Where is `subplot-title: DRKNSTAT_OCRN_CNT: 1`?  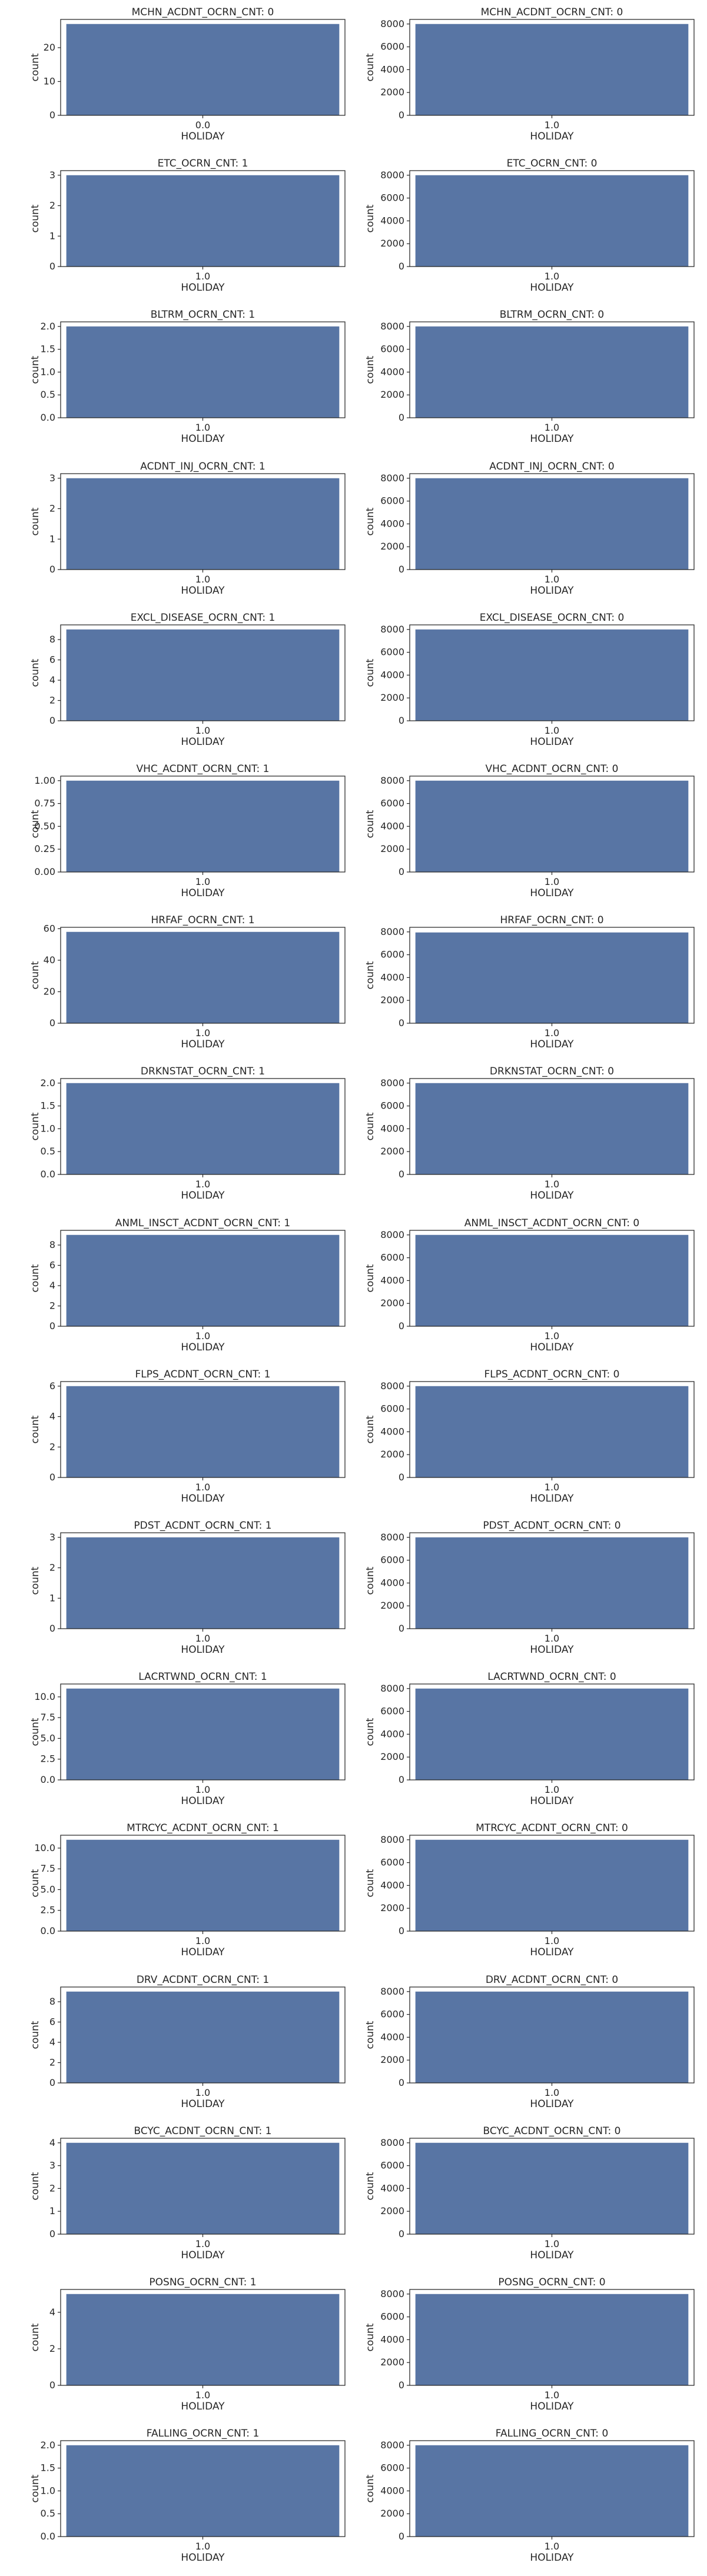 subplot-title: DRKNSTAT_OCRN_CNT: 1 is located at coordinates (203, 1071).